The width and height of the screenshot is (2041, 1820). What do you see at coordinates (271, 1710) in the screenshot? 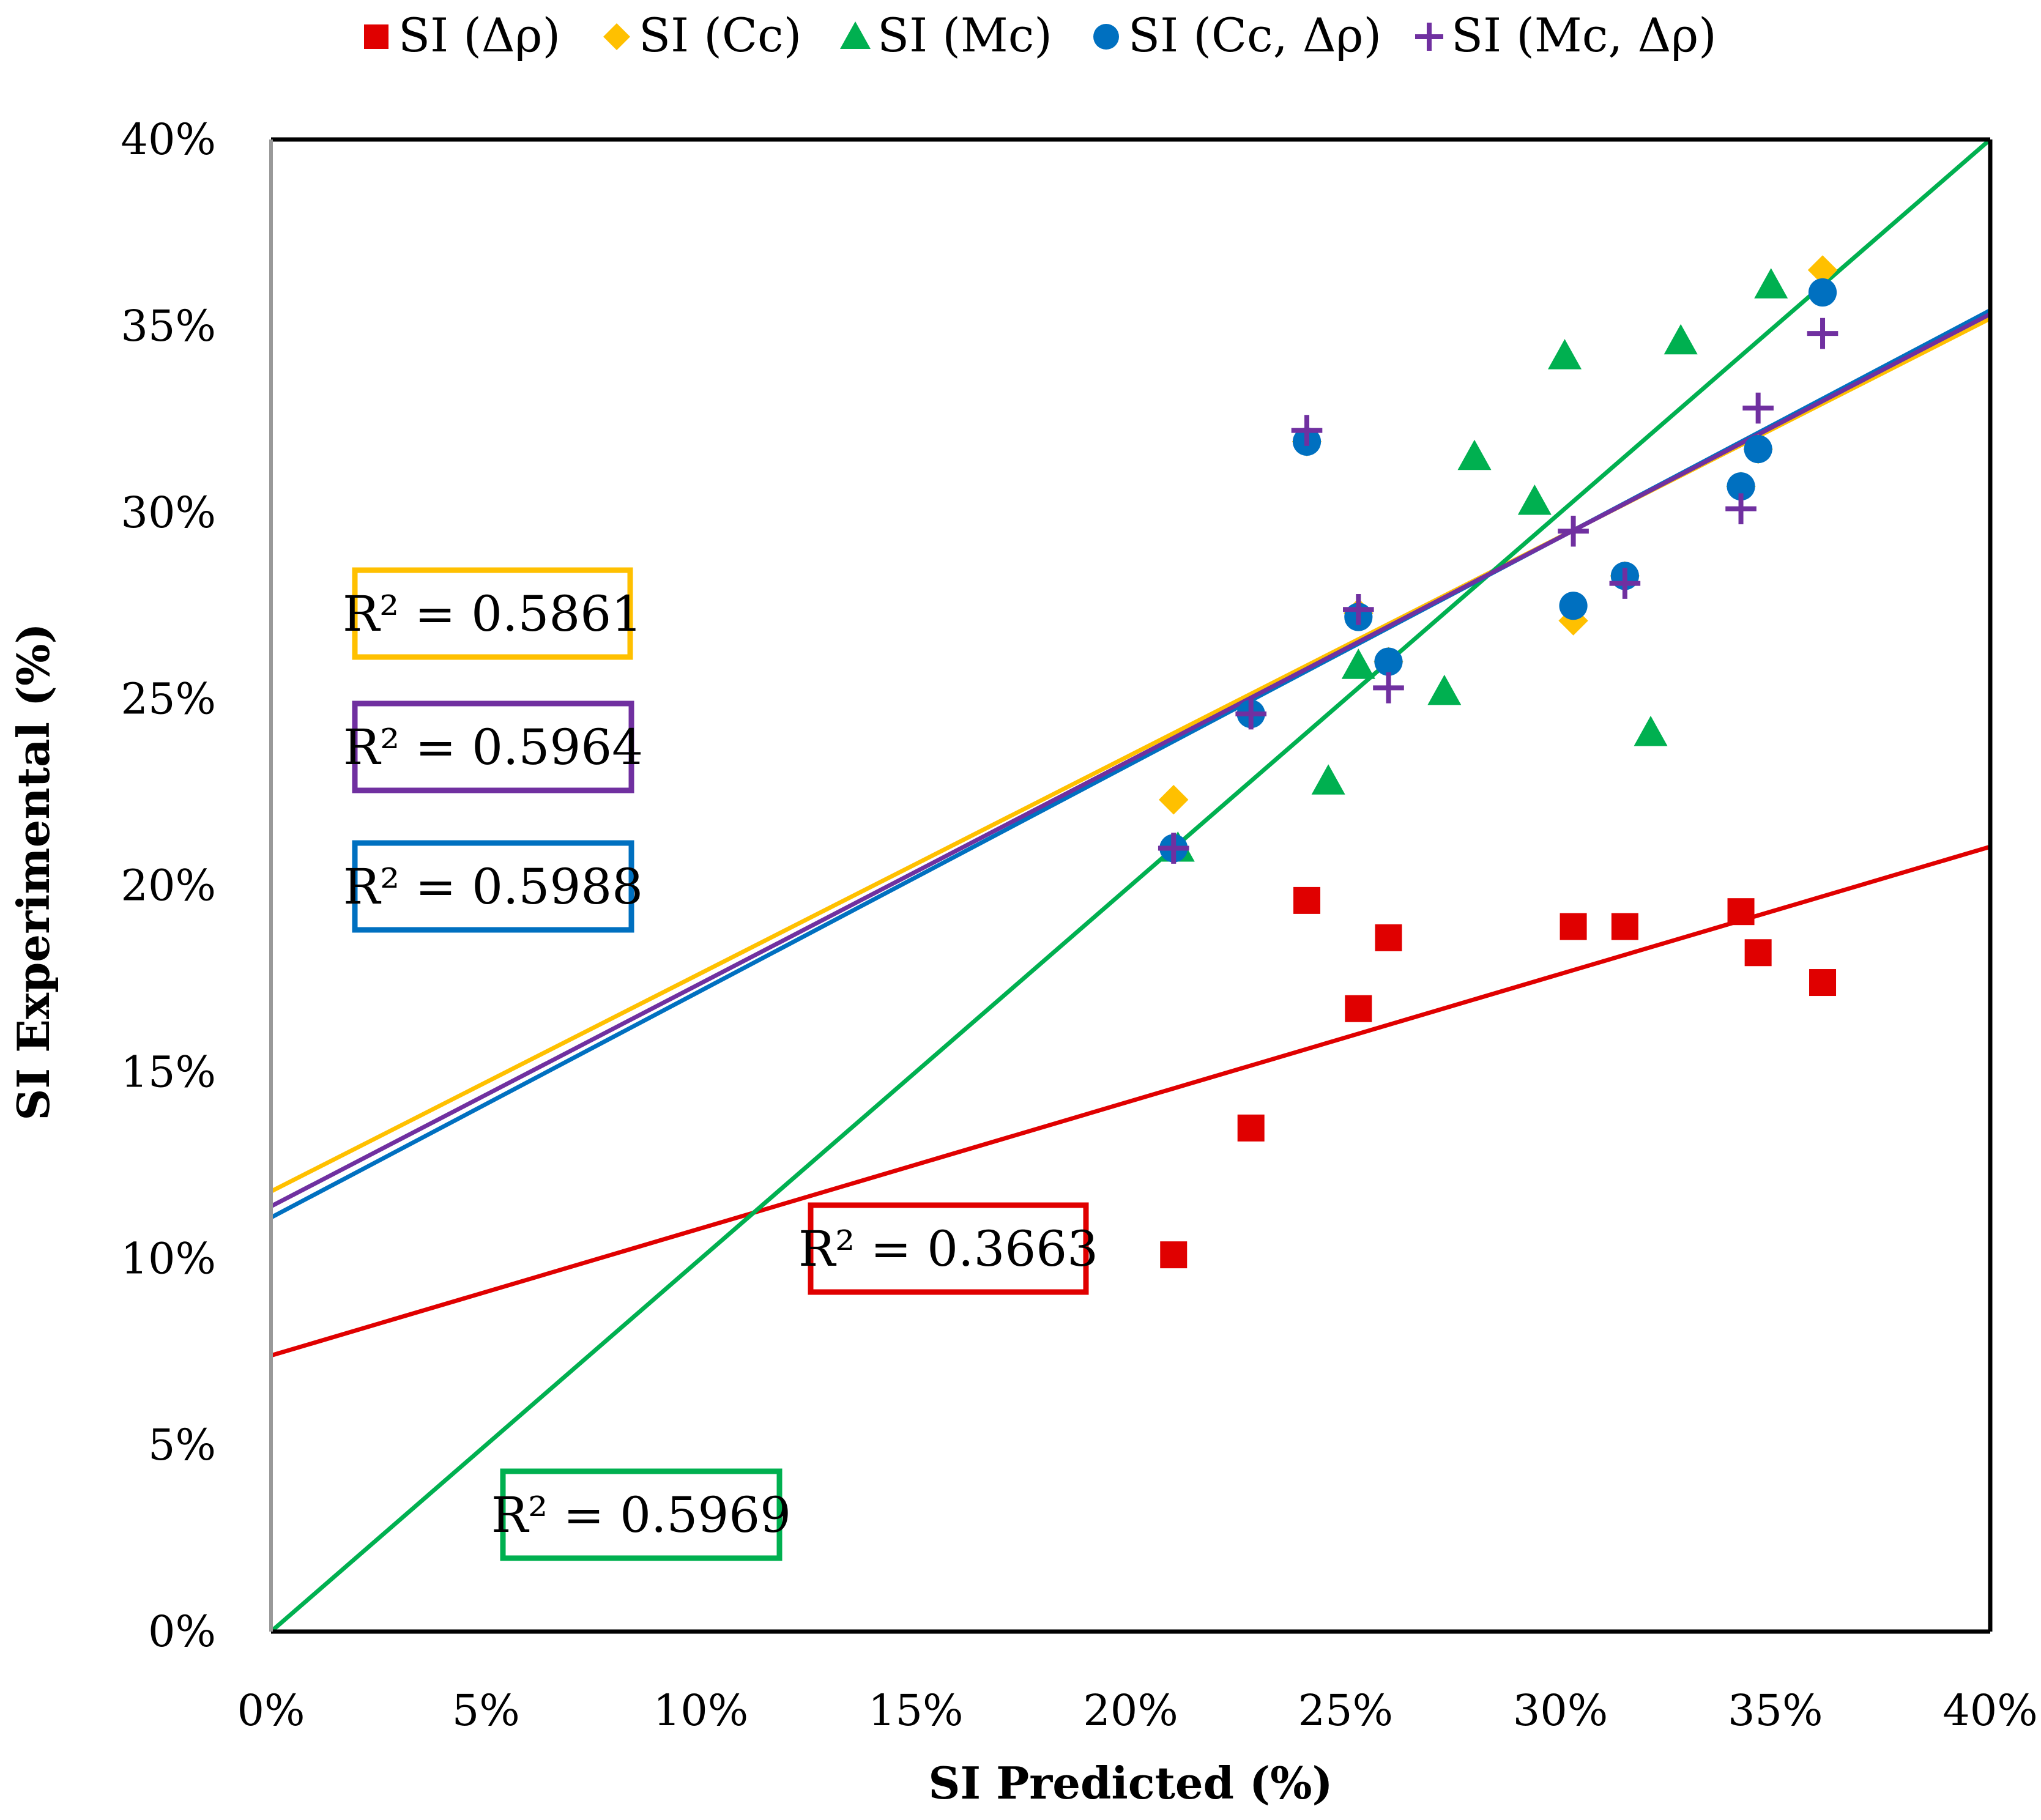
I see `x-tick-label: 0%` at bounding box center [271, 1710].